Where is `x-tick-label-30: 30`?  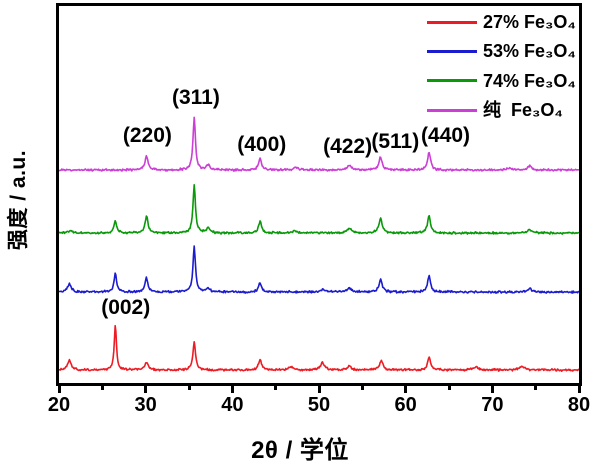
x-tick-label-30: 30 is located at coordinates (145, 405).